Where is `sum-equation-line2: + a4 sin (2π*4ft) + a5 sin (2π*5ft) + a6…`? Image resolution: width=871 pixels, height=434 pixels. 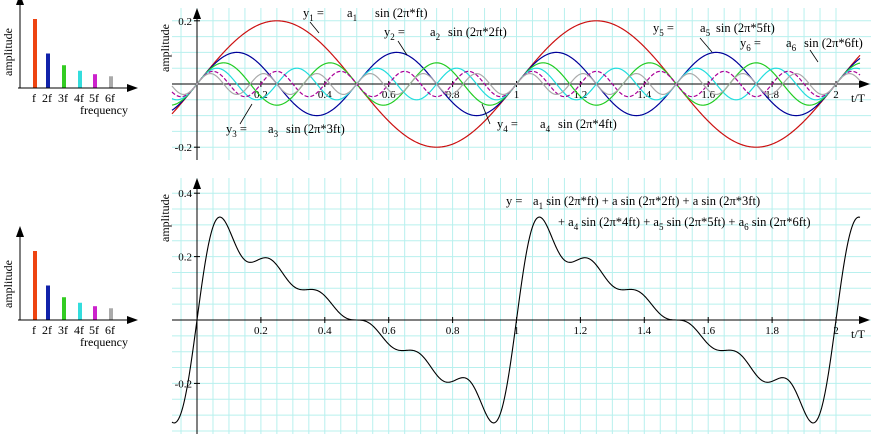
sum-equation-line2: + a4 sin (2π*4ft) + a5 sin (2π*5ft) + a6… is located at coordinates (684, 223).